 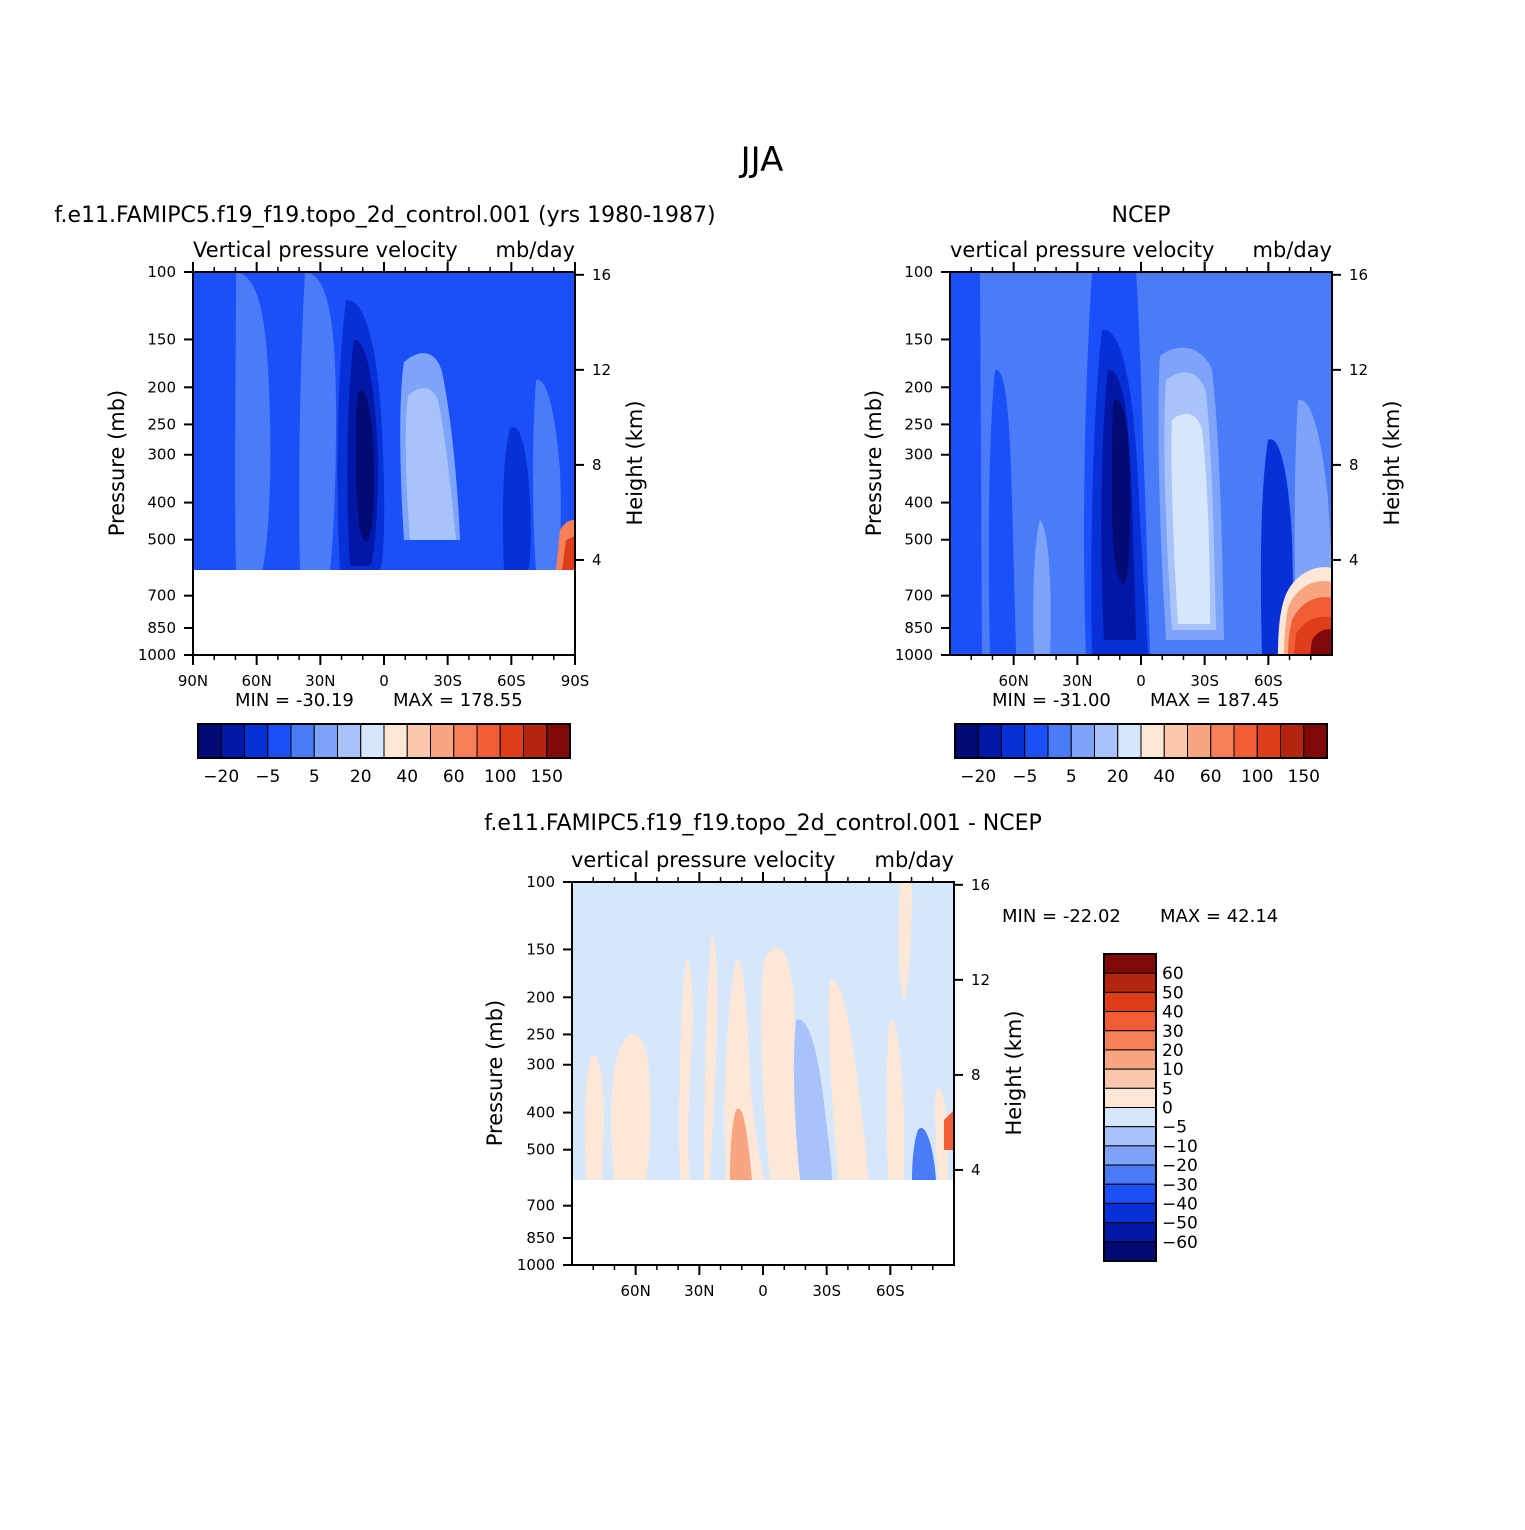 I want to click on x-tick-label: 30S, so click(x=826, y=1291).